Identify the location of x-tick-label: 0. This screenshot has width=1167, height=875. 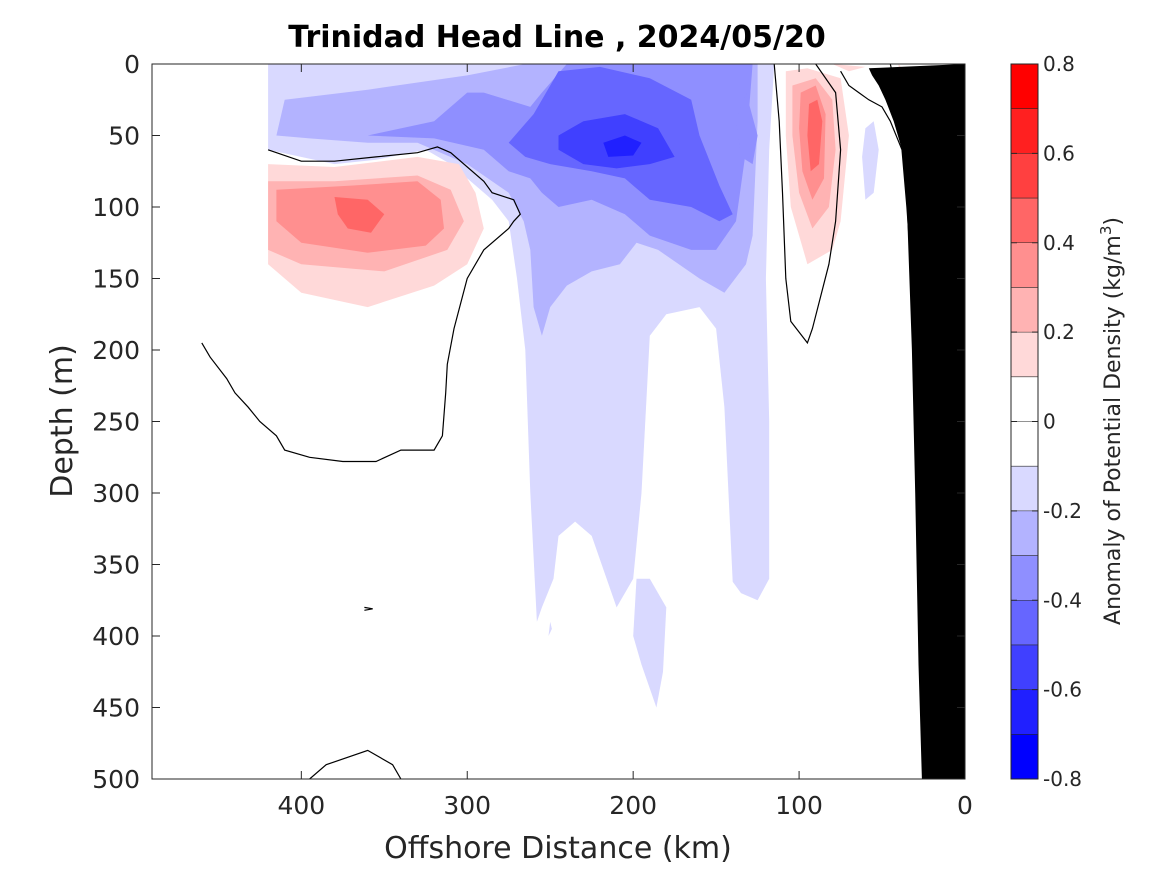
(965, 805).